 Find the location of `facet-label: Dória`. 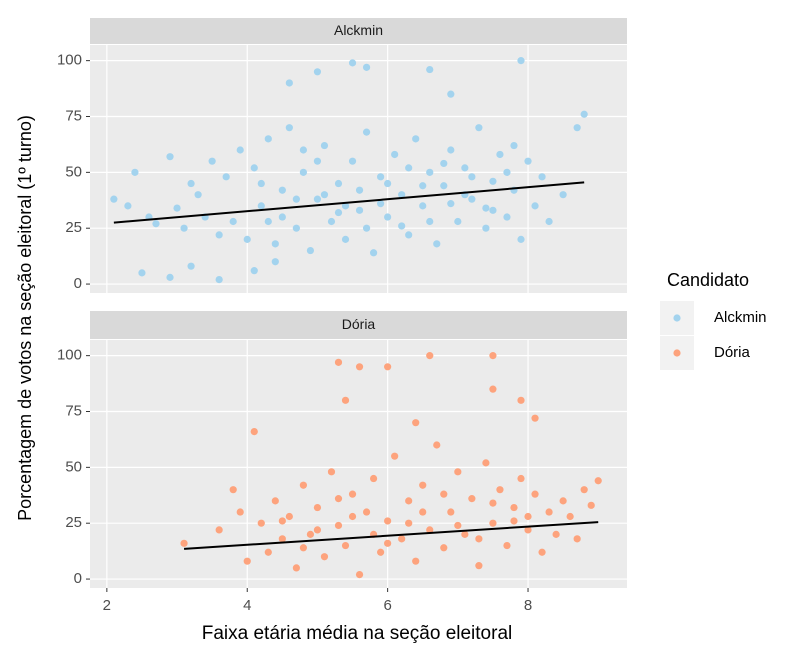

facet-label: Dória is located at coordinates (359, 324).